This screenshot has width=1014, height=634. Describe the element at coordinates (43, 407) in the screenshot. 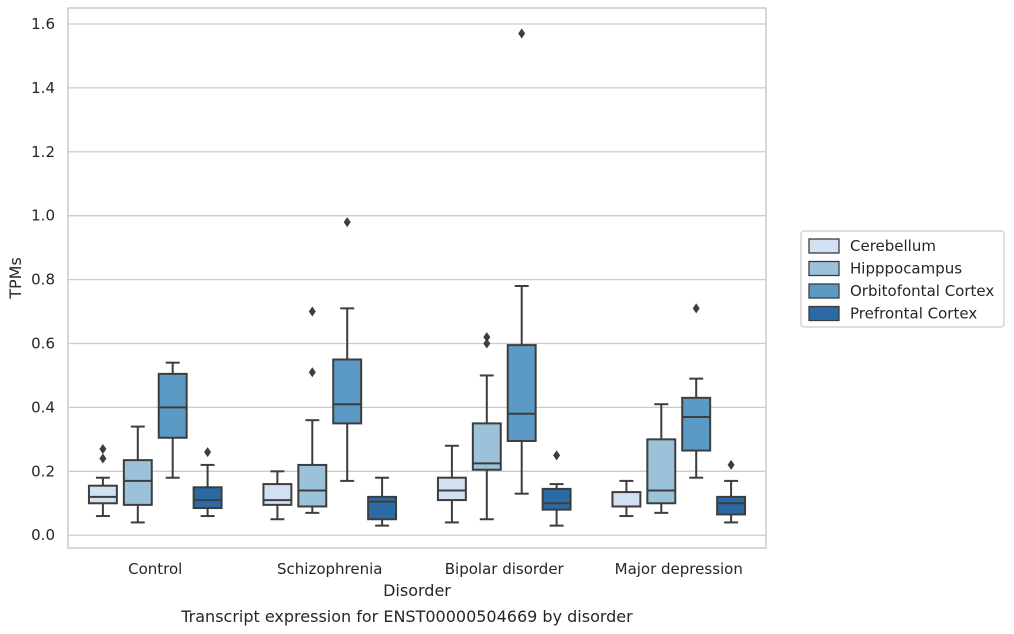

I see `y-tick-label: 0.4` at that location.